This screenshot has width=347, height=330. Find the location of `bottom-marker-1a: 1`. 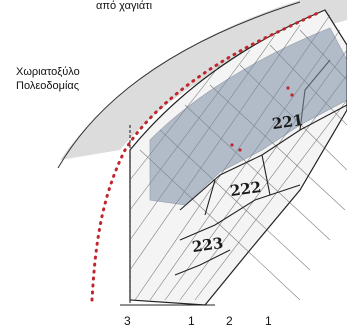

bottom-marker-1a: 1 is located at coordinates (191, 321).